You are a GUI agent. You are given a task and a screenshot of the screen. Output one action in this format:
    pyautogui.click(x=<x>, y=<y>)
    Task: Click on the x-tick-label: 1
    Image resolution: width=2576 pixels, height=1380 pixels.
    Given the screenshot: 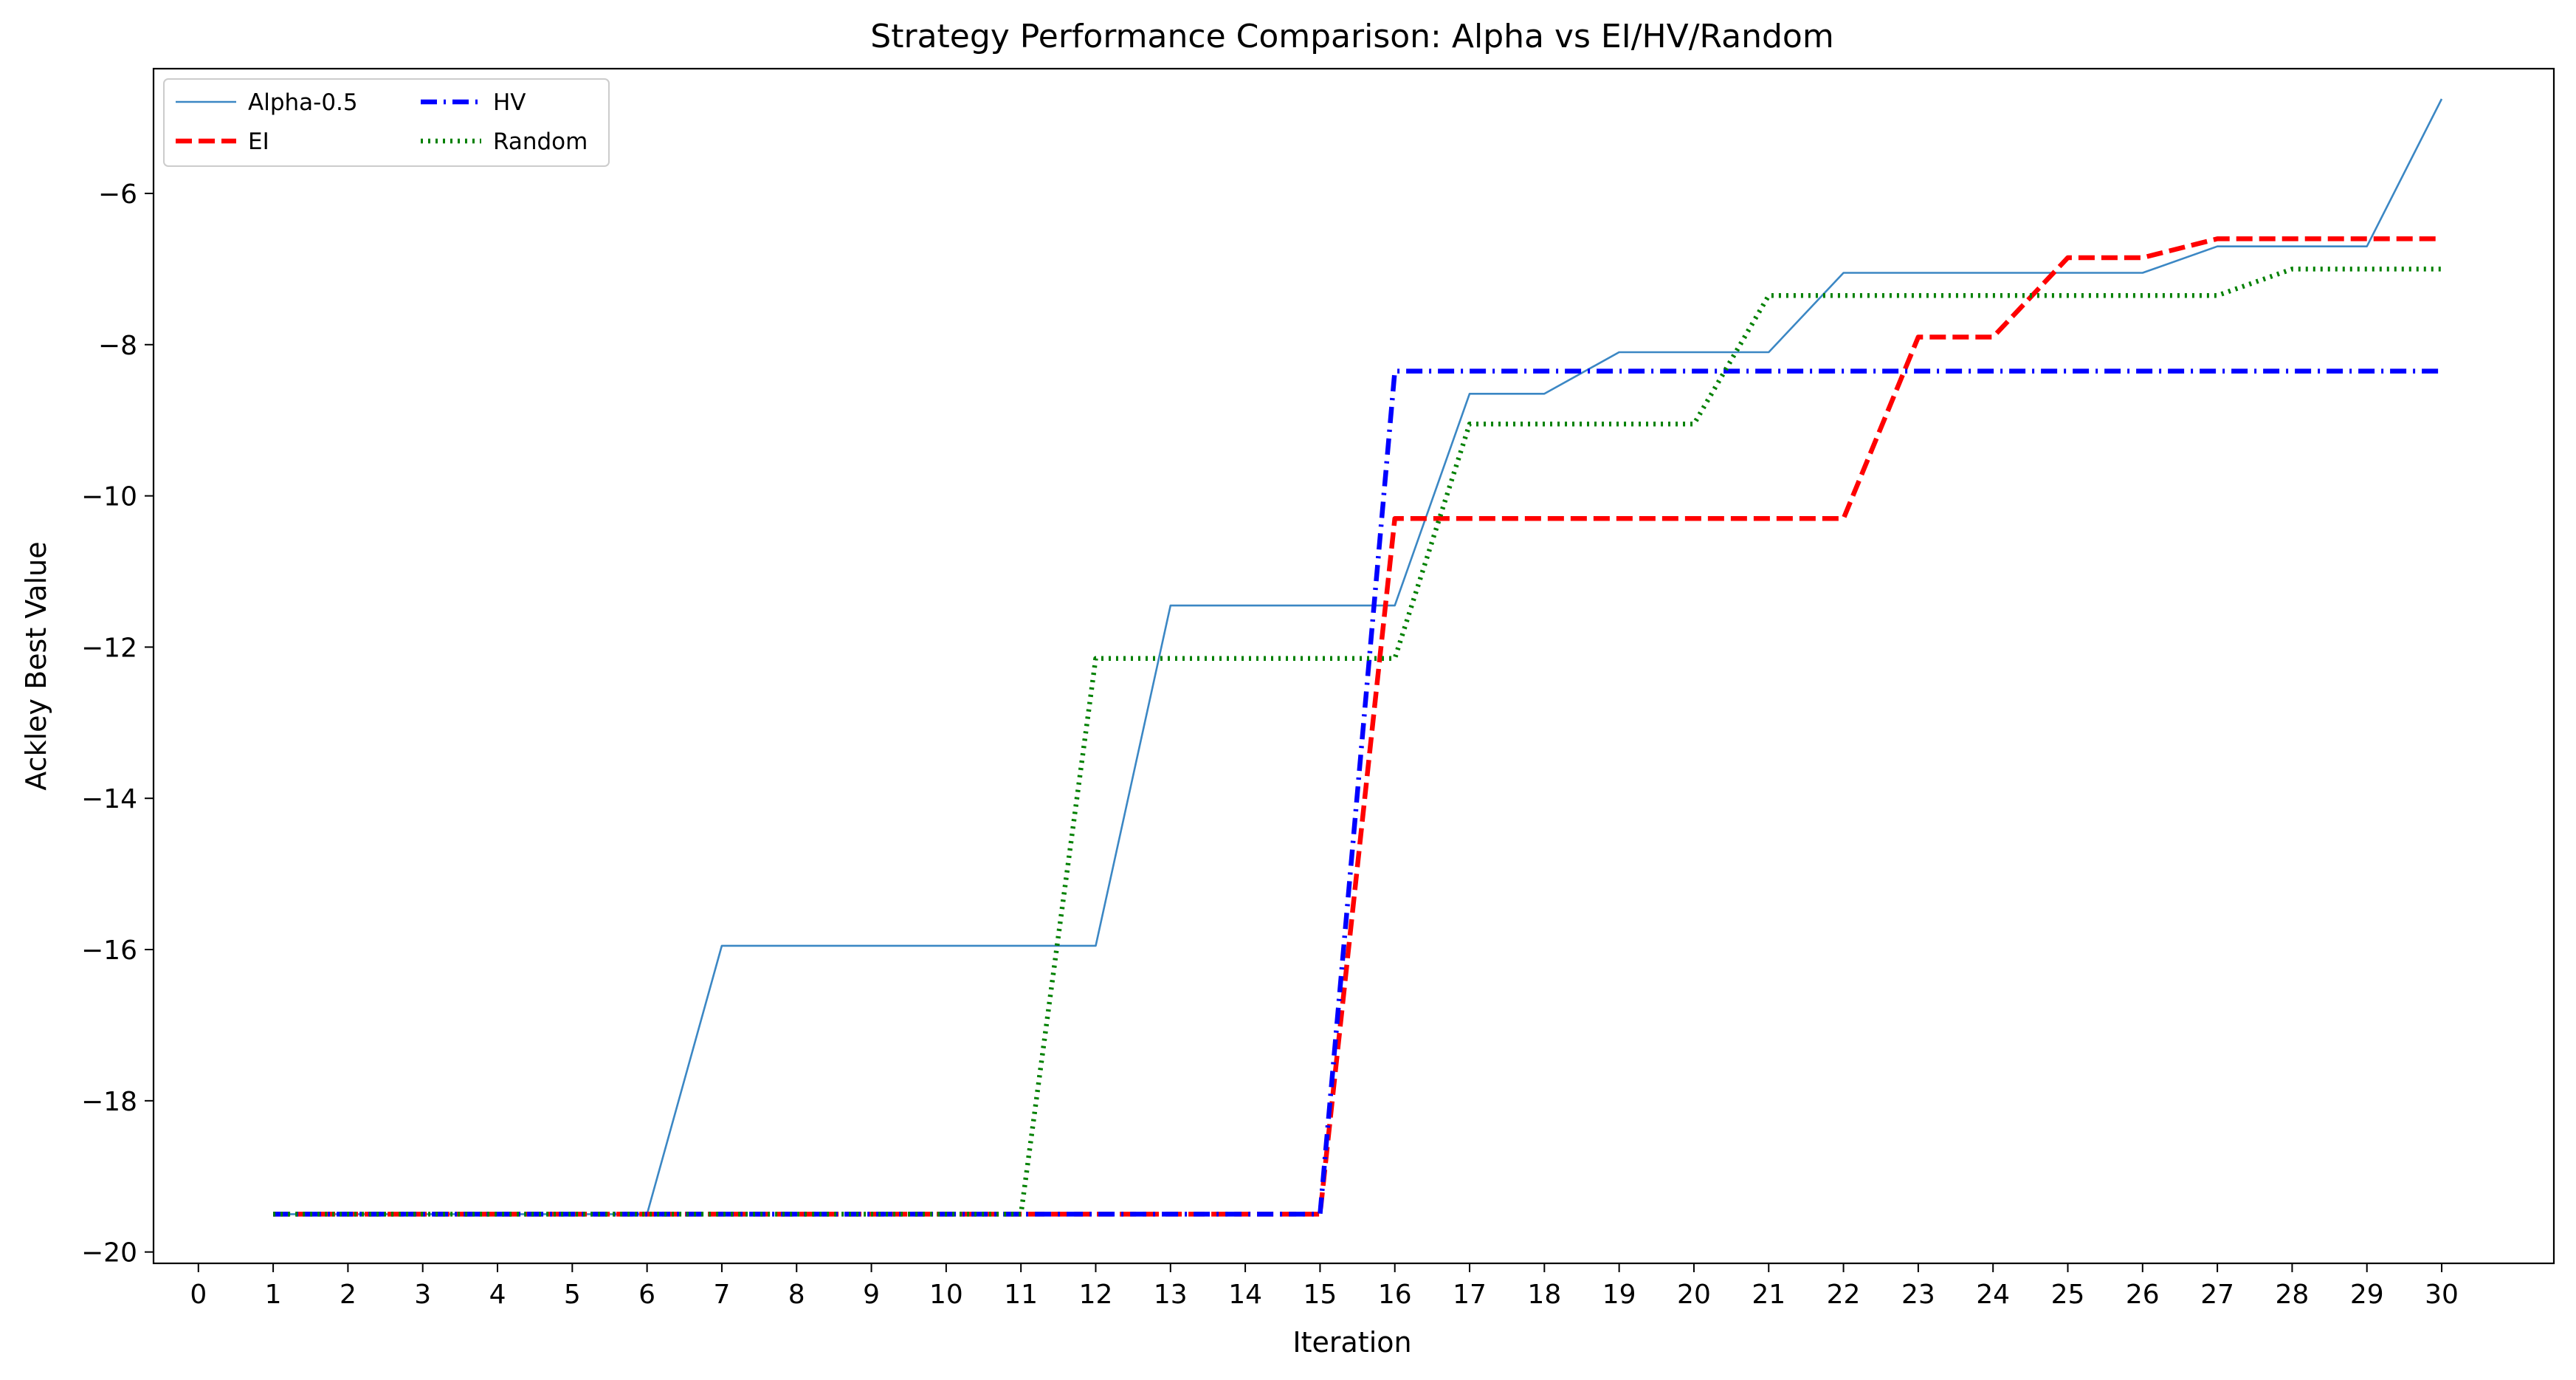 What is the action you would take?
    pyautogui.click(x=274, y=1295)
    